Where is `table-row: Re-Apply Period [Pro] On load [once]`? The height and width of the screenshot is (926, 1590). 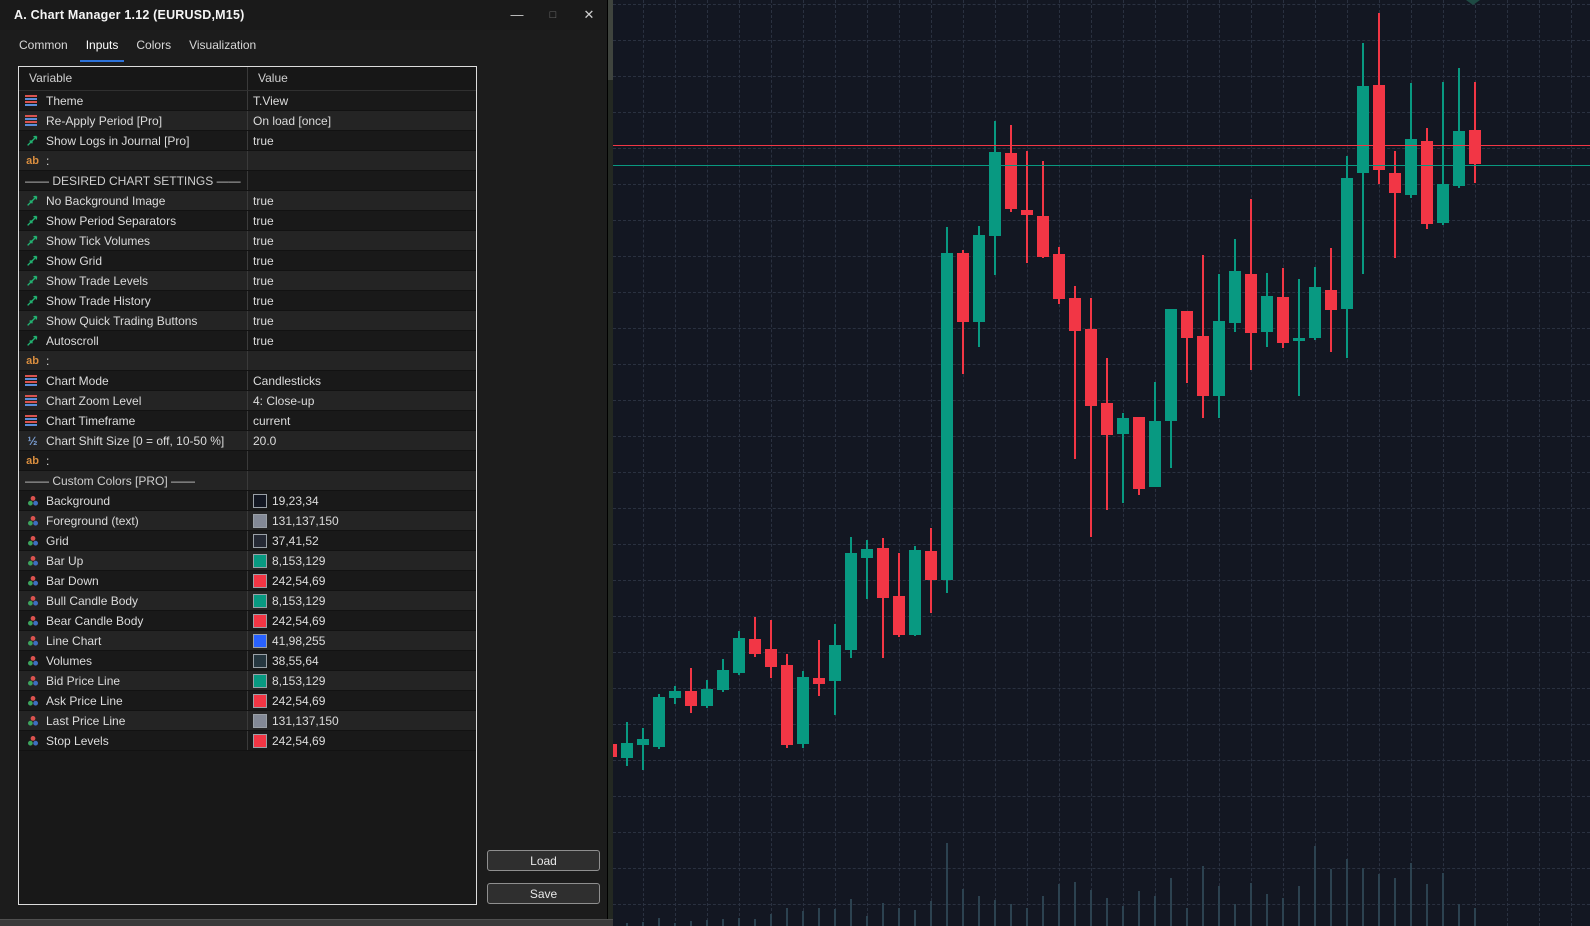
table-row: Re-Apply Period [Pro] On load [once] is located at coordinates (247, 121).